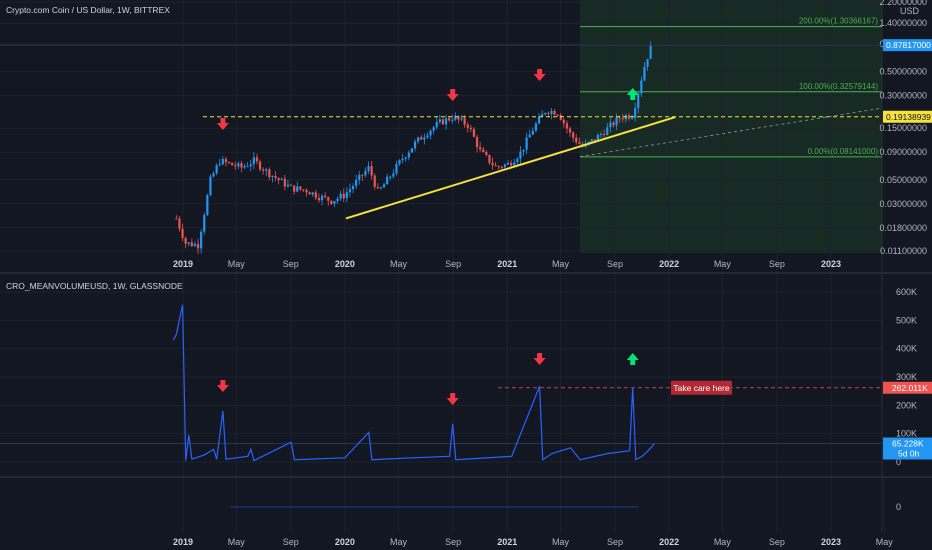 The height and width of the screenshot is (550, 932). What do you see at coordinates (903, 3) in the screenshot?
I see `price-tick-label: 2.20000000` at bounding box center [903, 3].